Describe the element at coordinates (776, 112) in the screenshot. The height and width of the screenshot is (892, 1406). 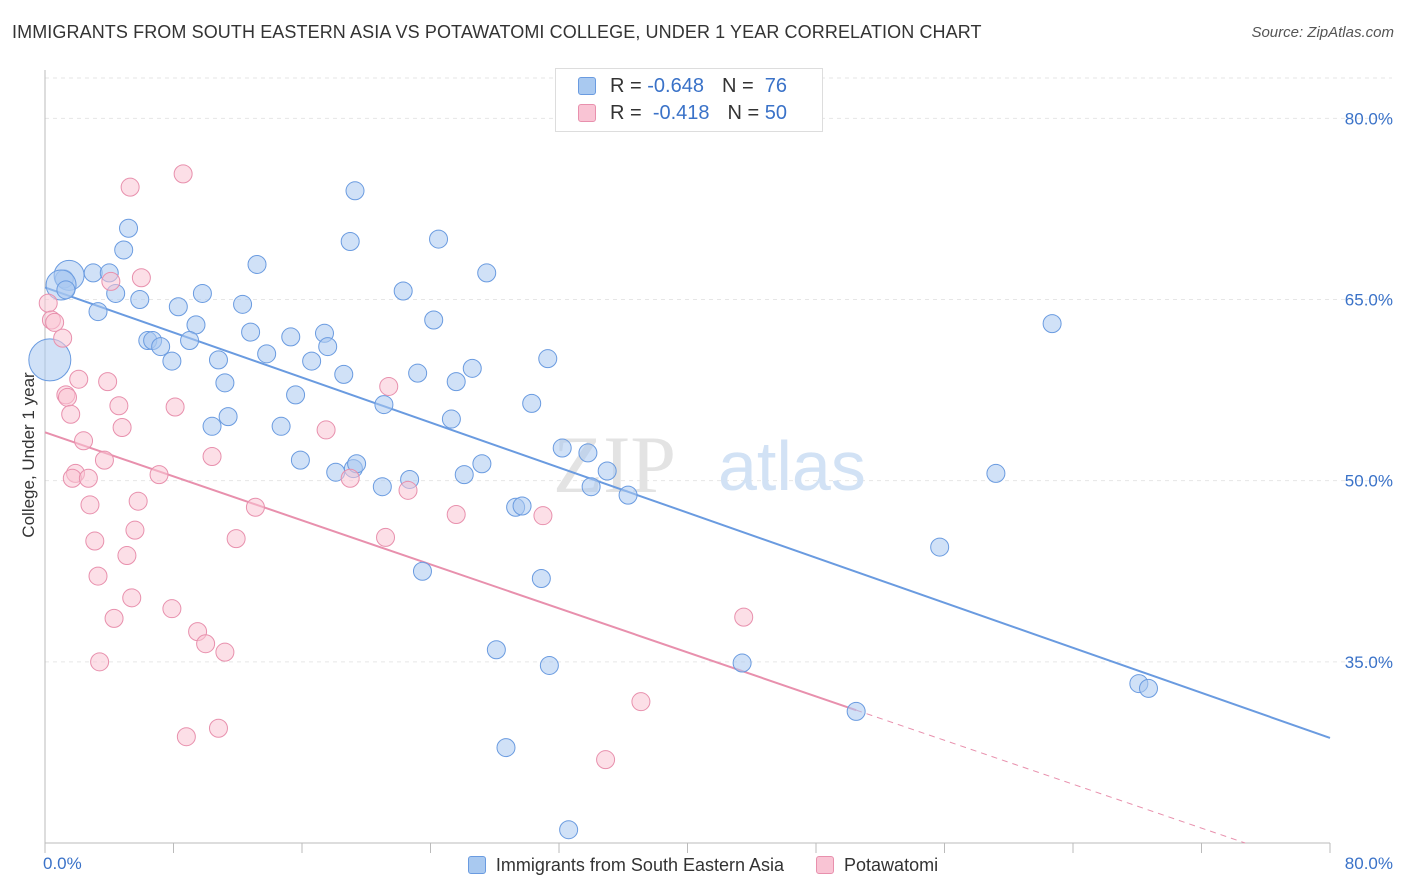
I see `legend-n-value: 50` at that location.